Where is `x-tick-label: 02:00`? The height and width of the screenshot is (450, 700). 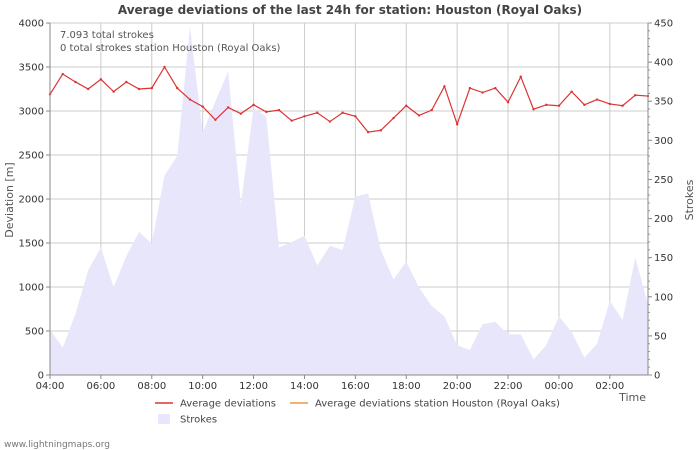 x-tick-label: 02:00 is located at coordinates (609, 386).